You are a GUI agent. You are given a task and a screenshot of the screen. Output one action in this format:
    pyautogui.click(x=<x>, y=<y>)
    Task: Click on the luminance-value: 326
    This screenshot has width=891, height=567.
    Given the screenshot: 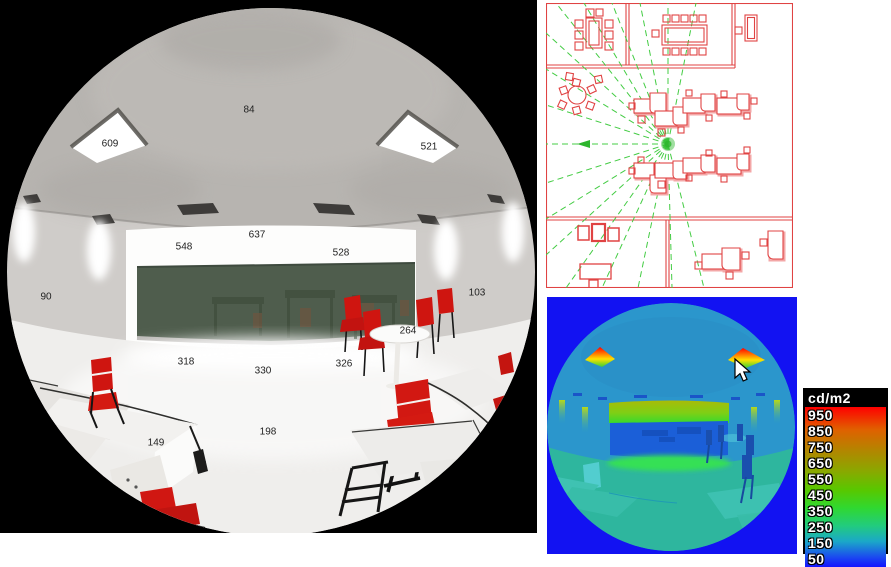 What is the action you would take?
    pyautogui.click(x=344, y=364)
    